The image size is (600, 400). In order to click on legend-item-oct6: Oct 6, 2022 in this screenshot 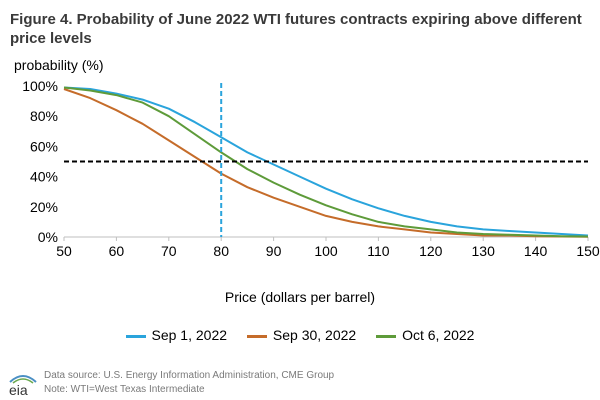, I will do `click(425, 335)`.